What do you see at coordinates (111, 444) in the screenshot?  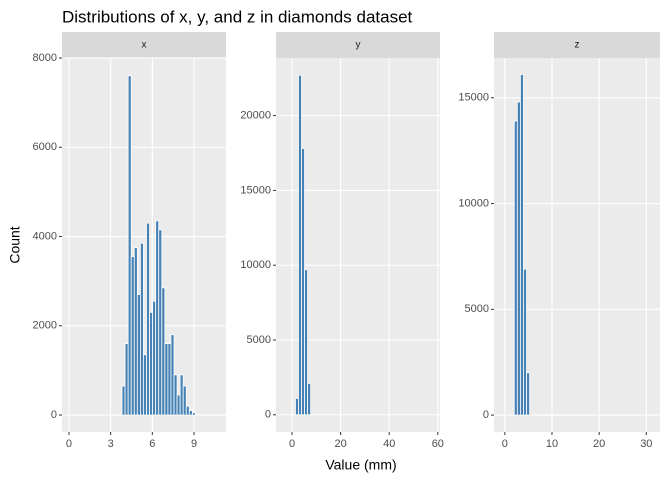 I see `x-tick-label: 3` at bounding box center [111, 444].